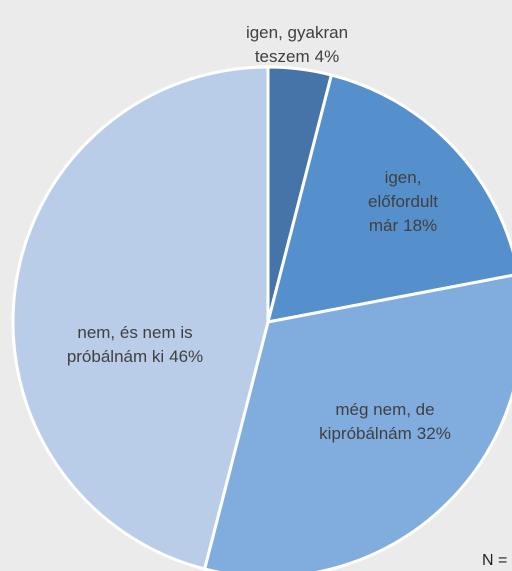 The width and height of the screenshot is (512, 571). What do you see at coordinates (420, 225) in the screenshot?
I see `value-label: 18%` at bounding box center [420, 225].